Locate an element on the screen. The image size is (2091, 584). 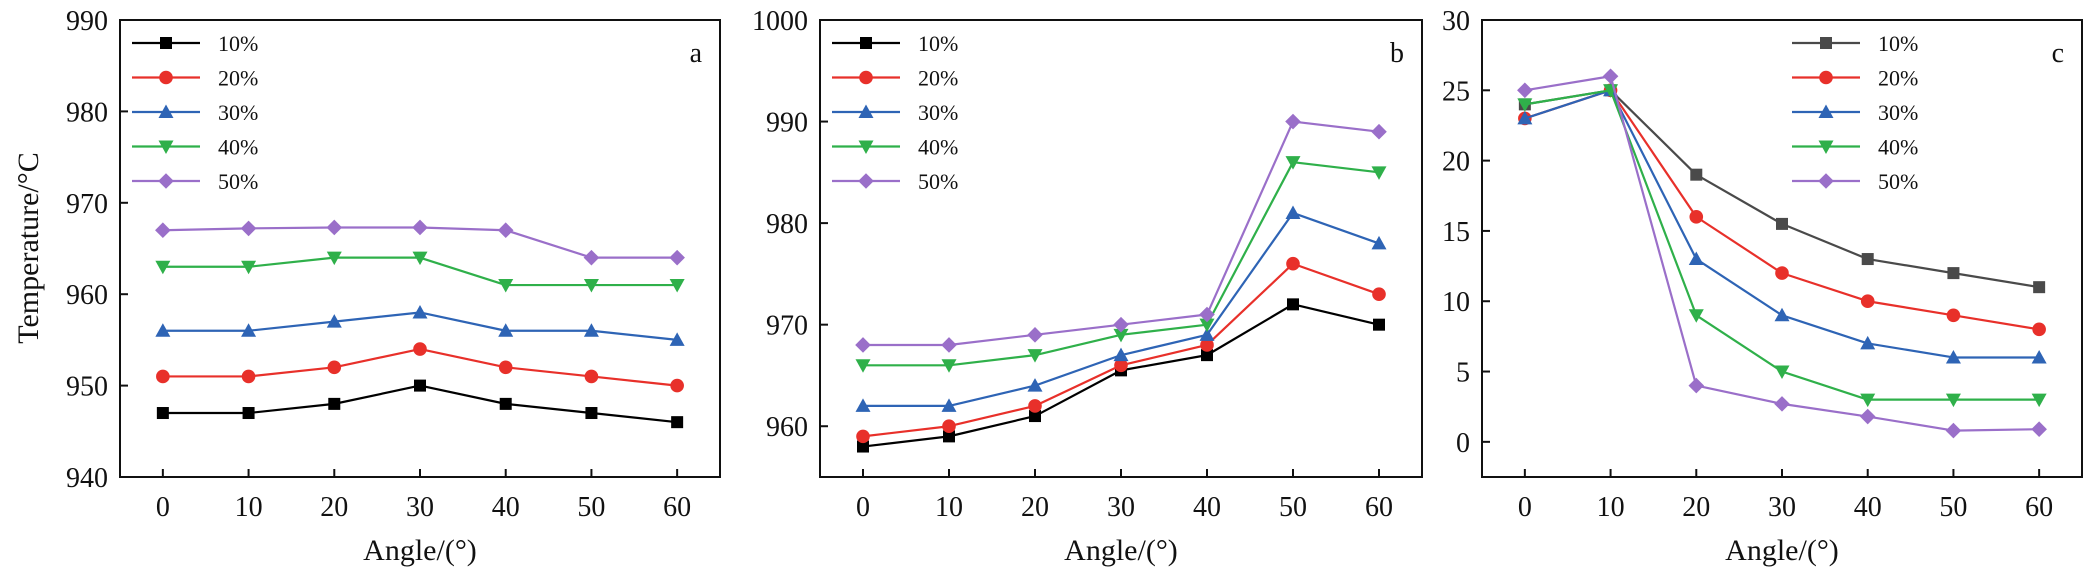
series-50% is located at coordinates (1121, 233).